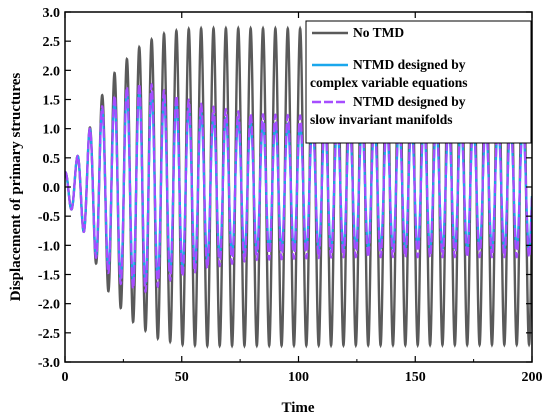 This screenshot has height=420, width=550. Describe the element at coordinates (49, 217) in the screenshot. I see `y-tick-label: -0.5` at that location.